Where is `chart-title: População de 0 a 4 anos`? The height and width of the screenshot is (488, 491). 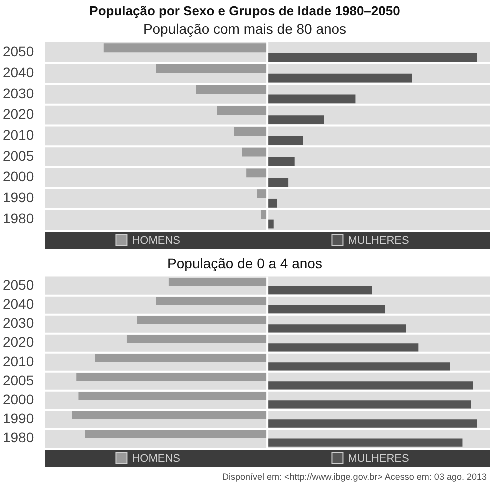
chart-title: População de 0 a 4 anos is located at coordinates (245, 263).